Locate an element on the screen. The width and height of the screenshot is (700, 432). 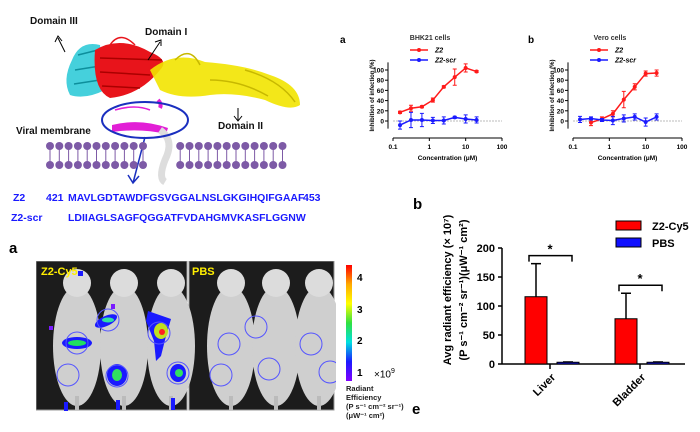
legend-swatch is located at coordinates (628, 225).